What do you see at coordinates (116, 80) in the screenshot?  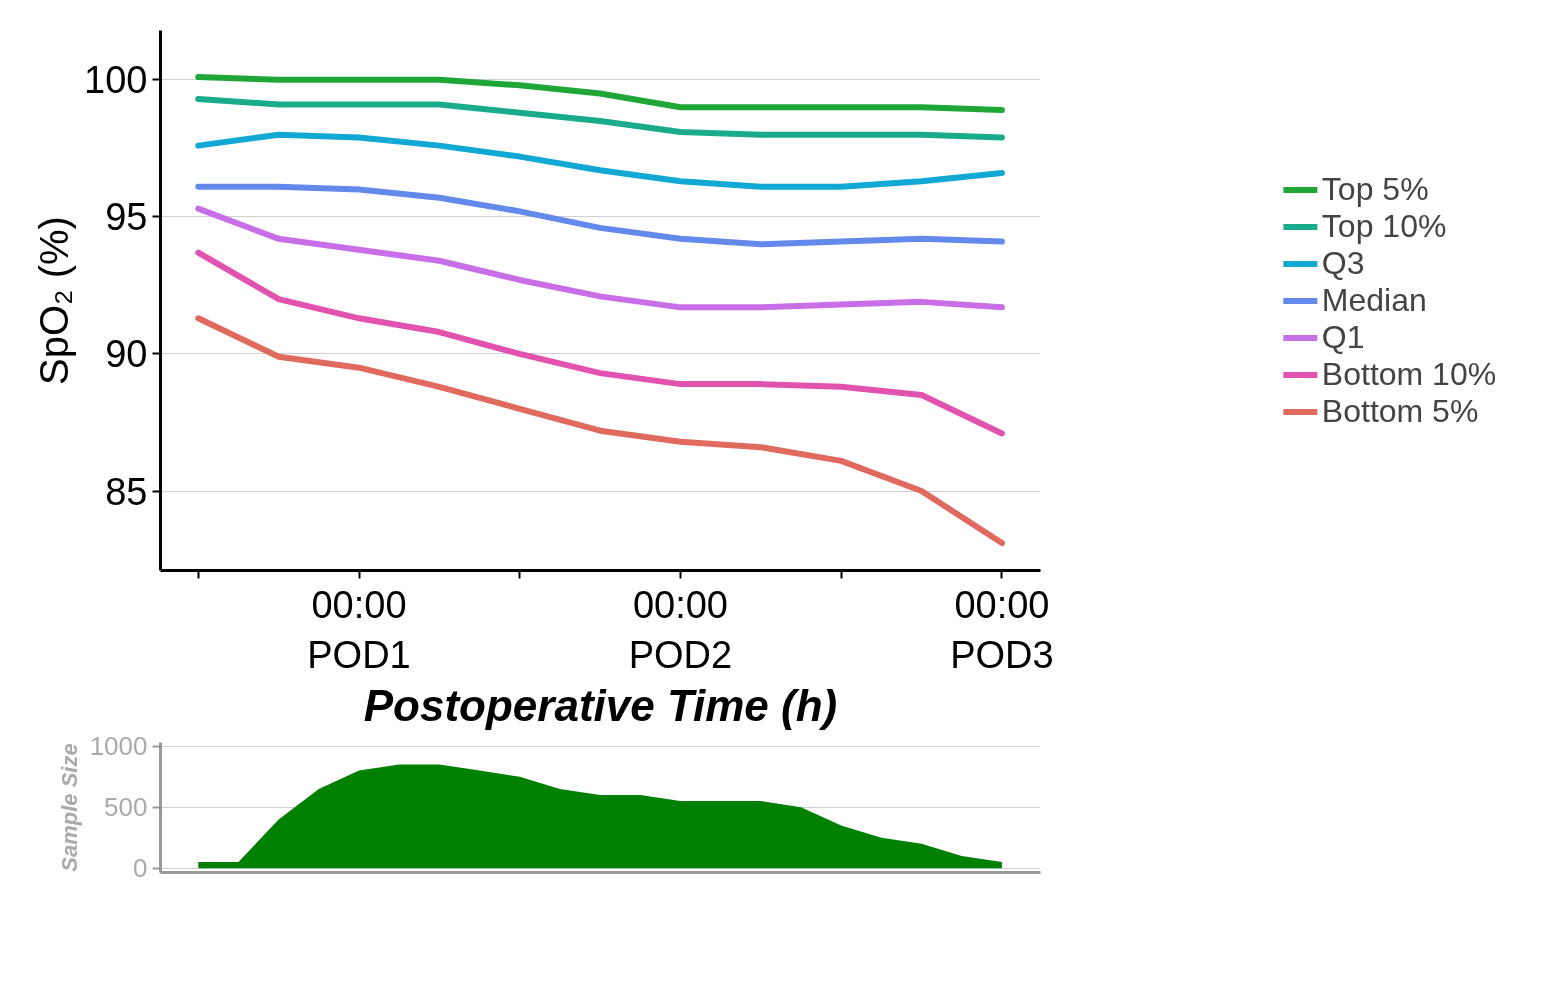 I see `y-tick-label: 100` at bounding box center [116, 80].